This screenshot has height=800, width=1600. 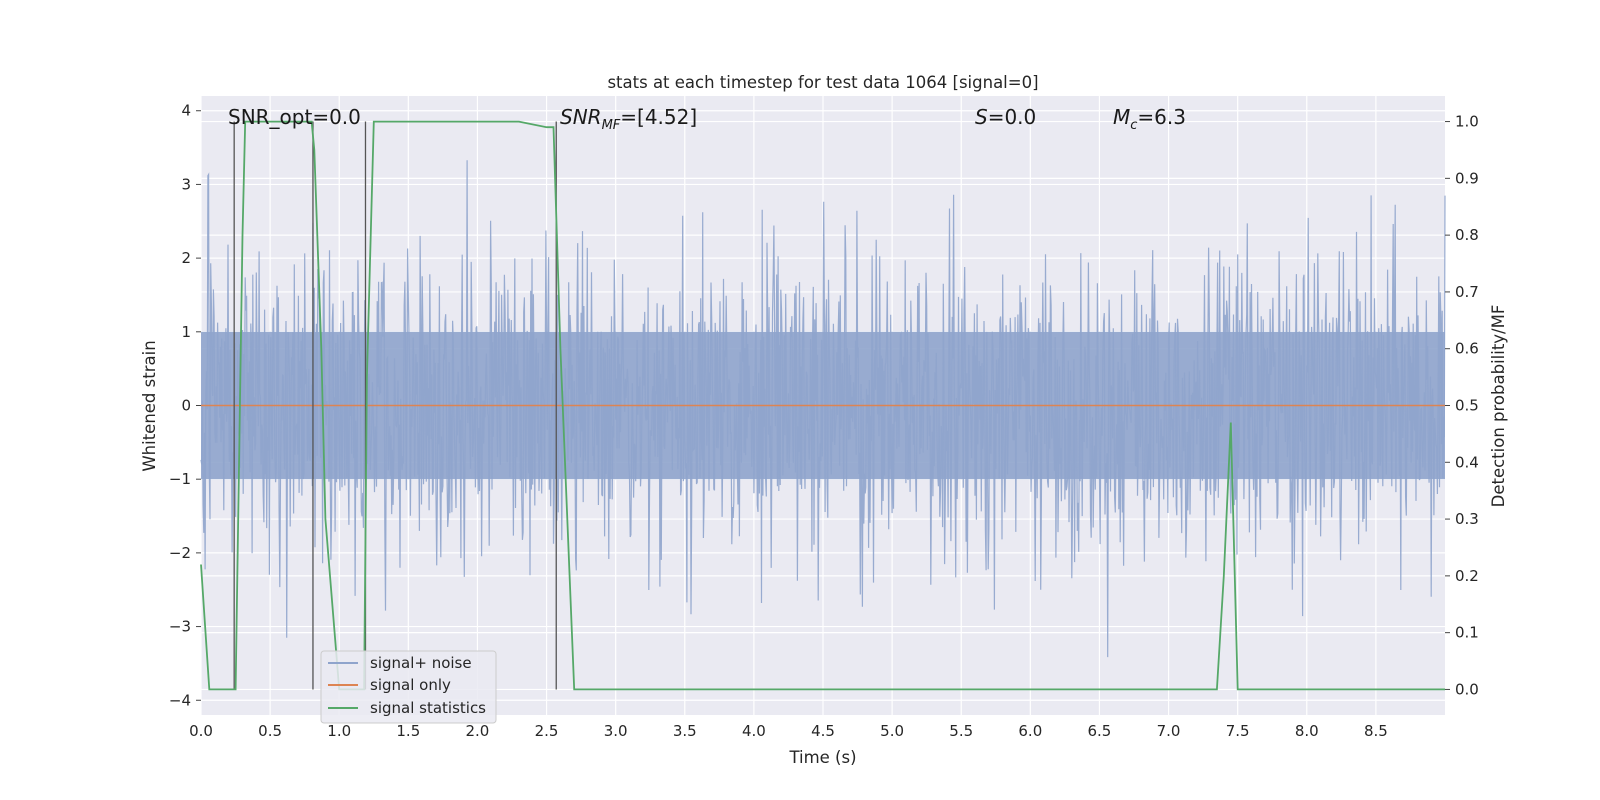 I want to click on y2-tick-label: 1.0, so click(x=1467, y=122).